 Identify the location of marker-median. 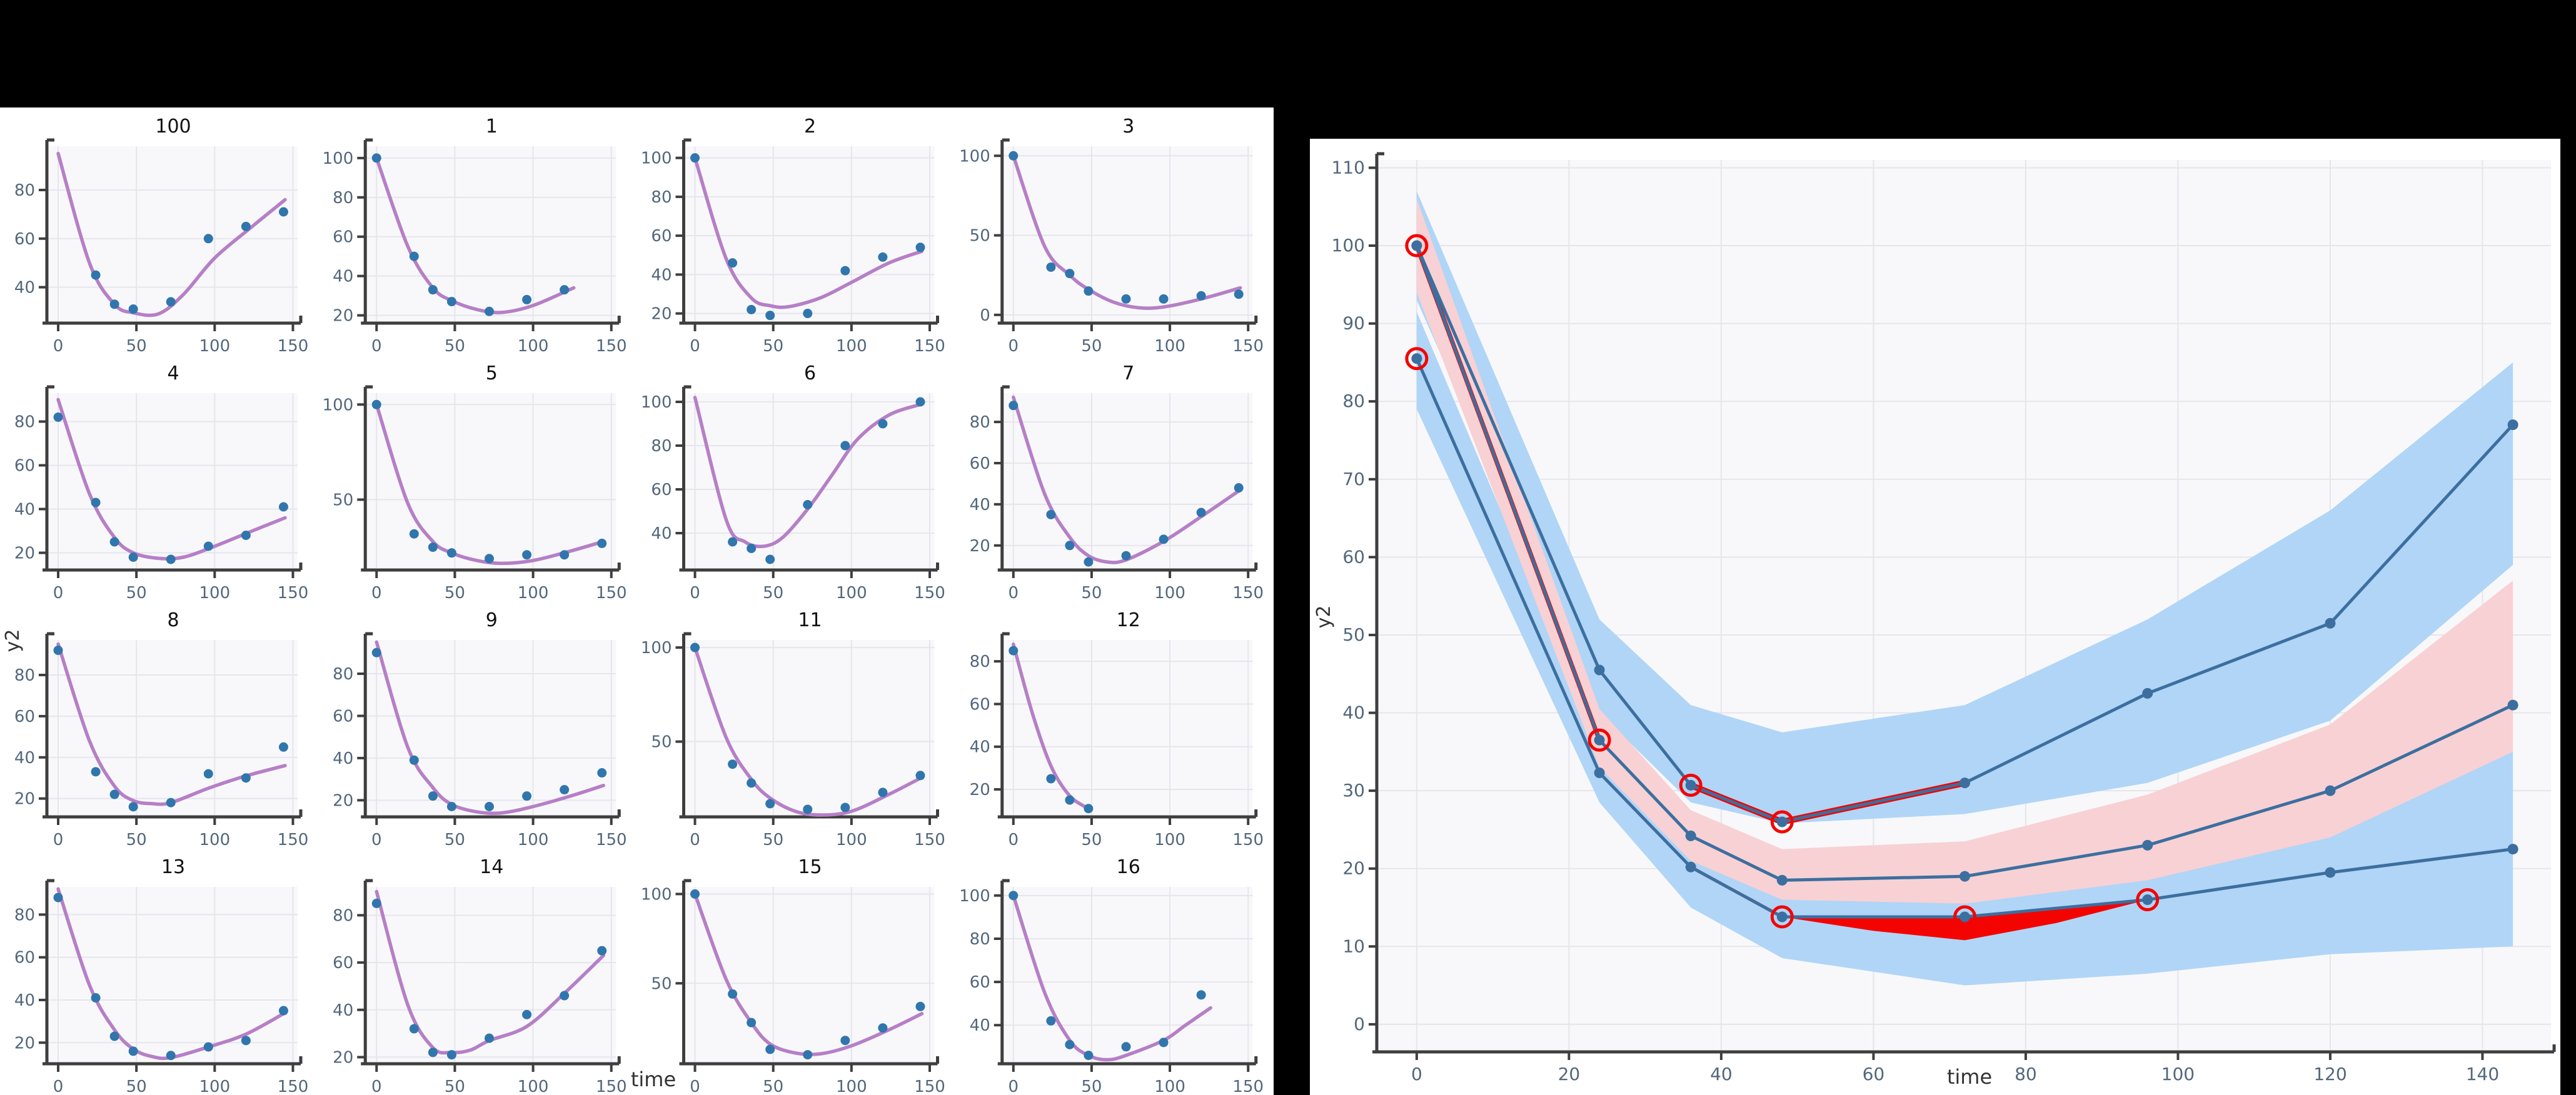
(2147, 845).